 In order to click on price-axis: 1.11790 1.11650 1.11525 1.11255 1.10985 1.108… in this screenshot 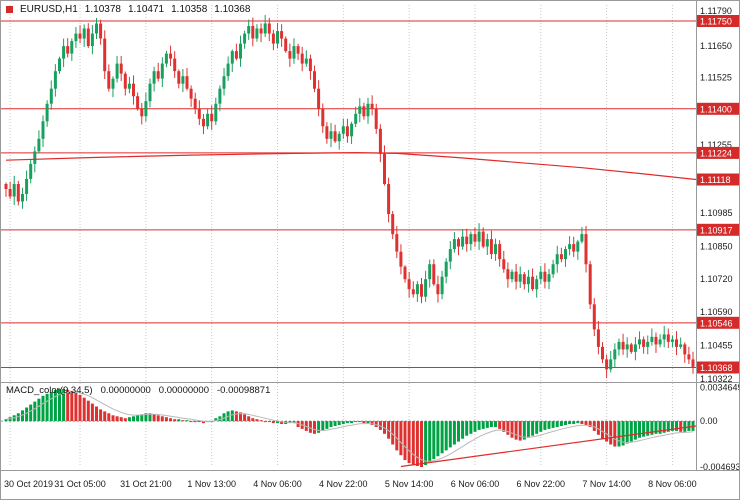, I will do `click(716, 195)`.